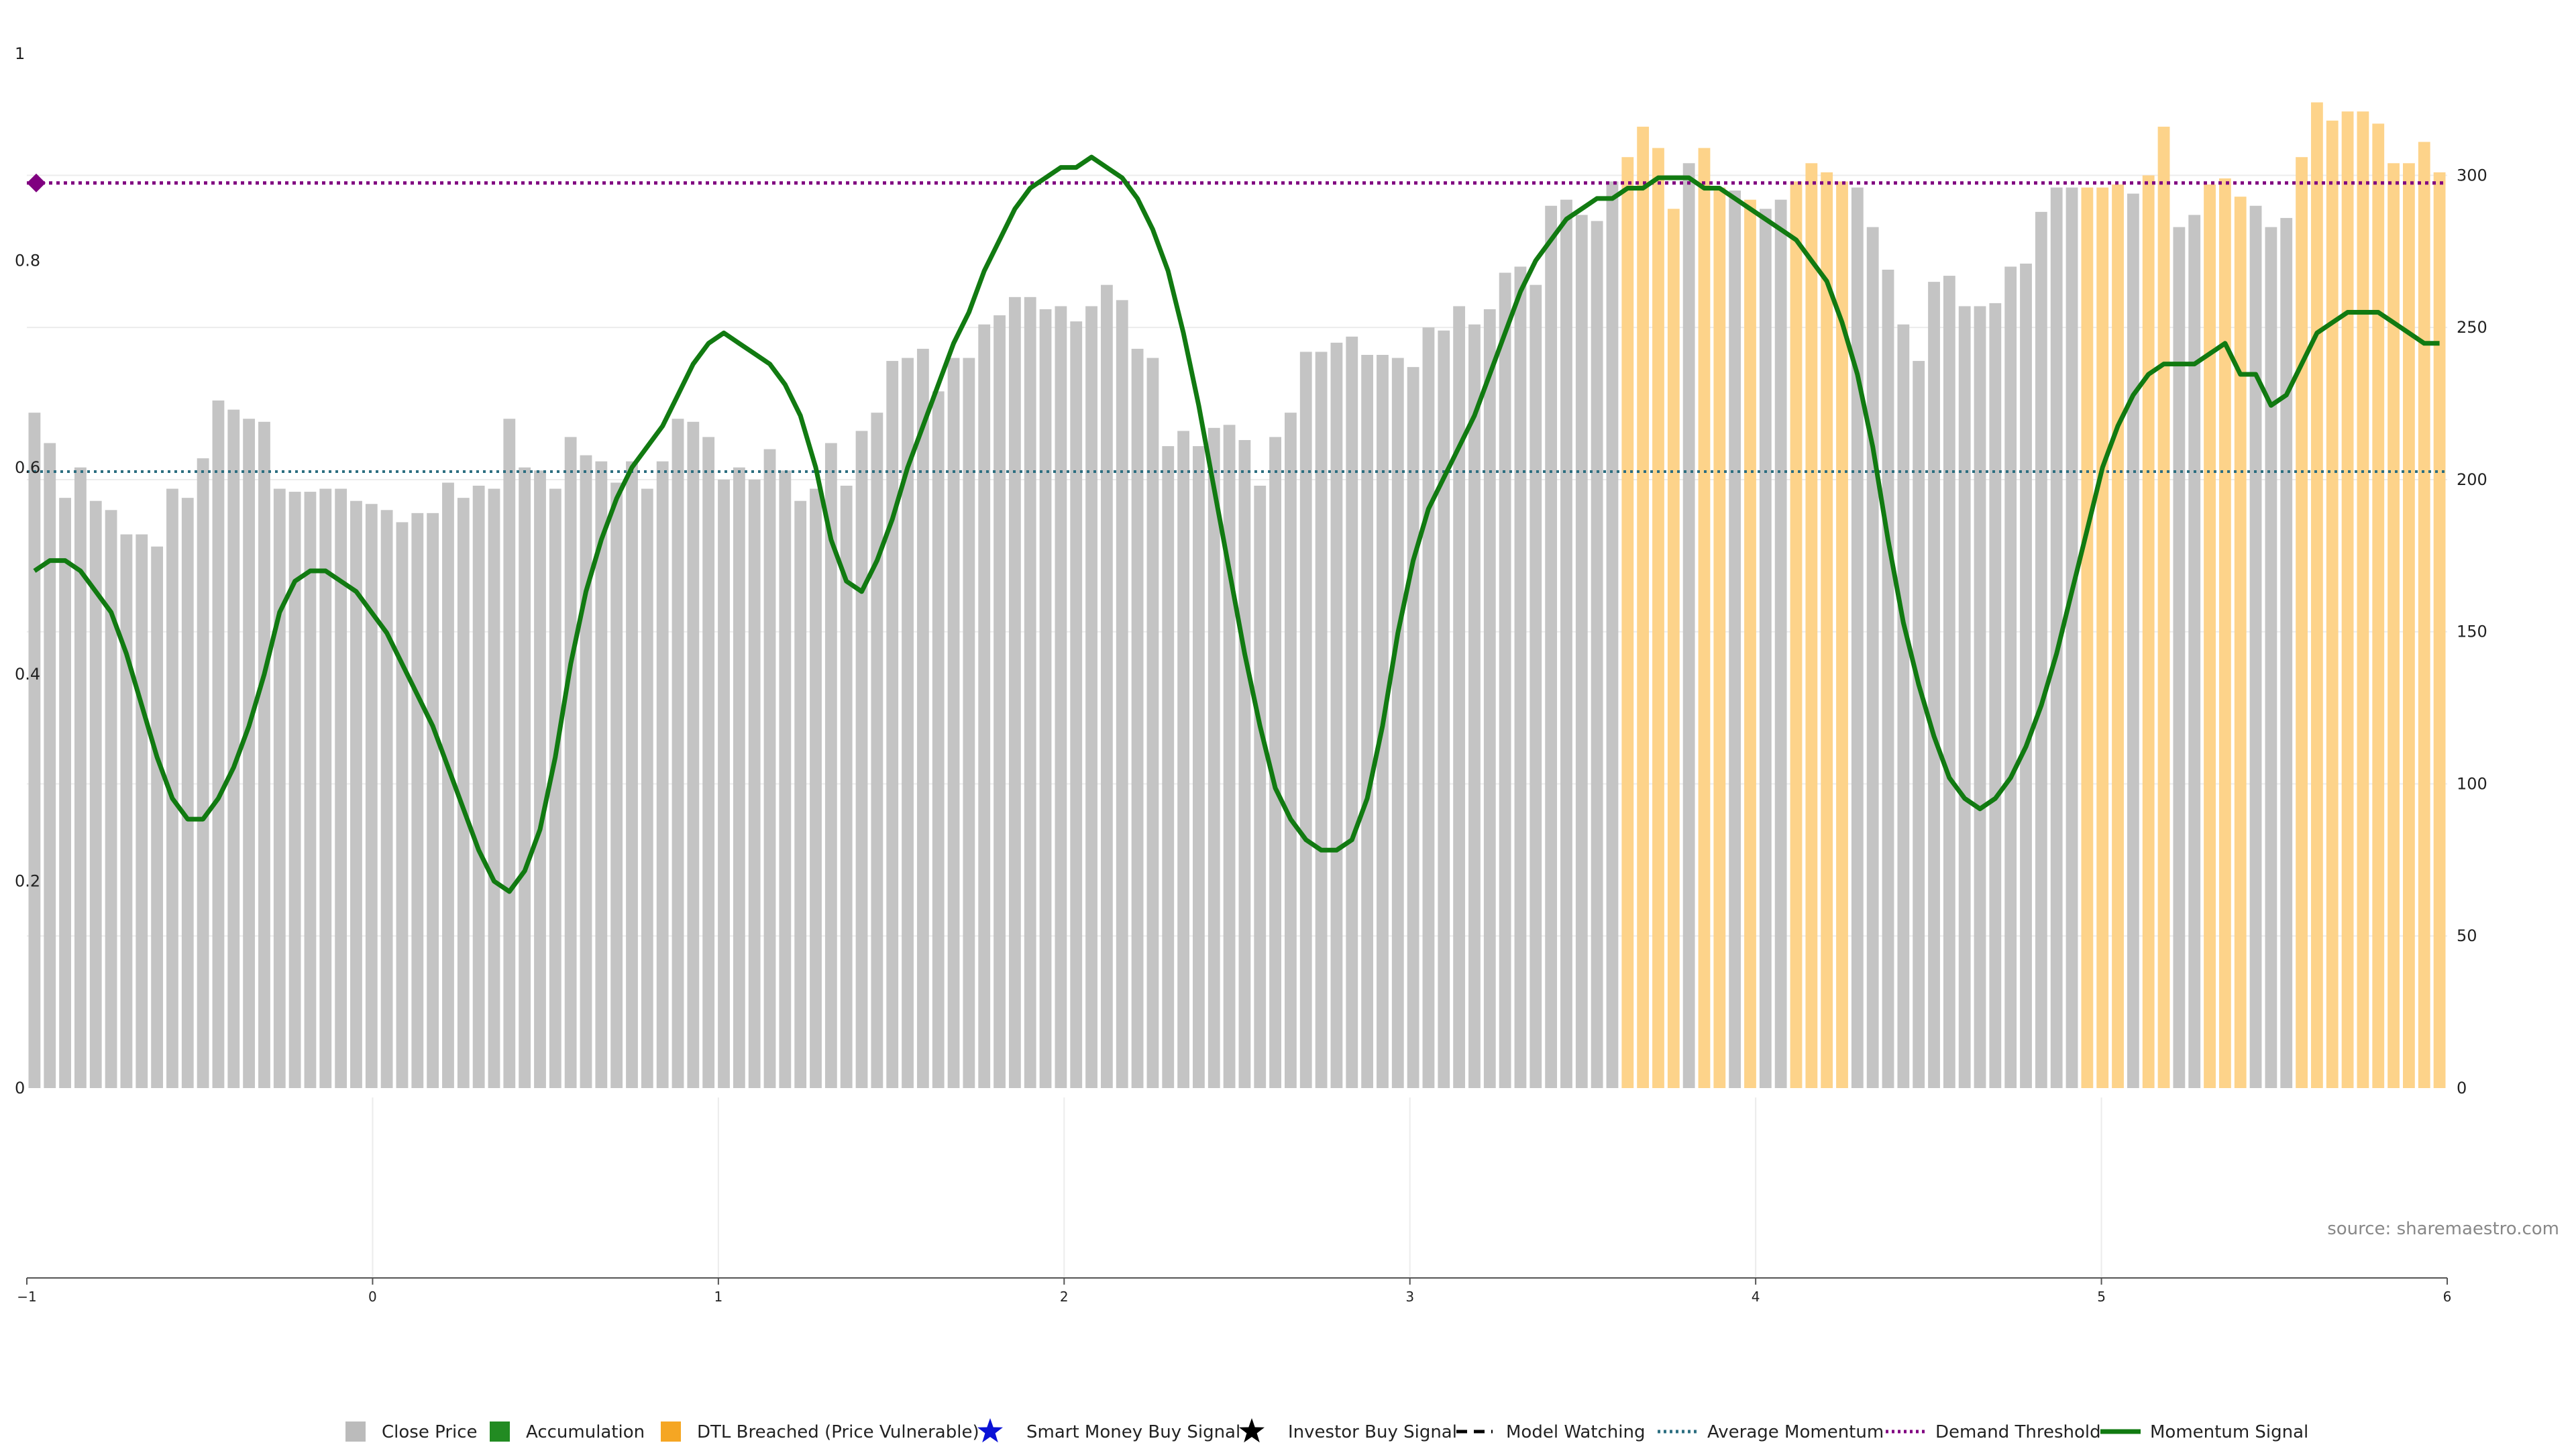  Describe the element at coordinates (2018, 1432) in the screenshot. I see `legend-label: Demand Threshold` at that location.